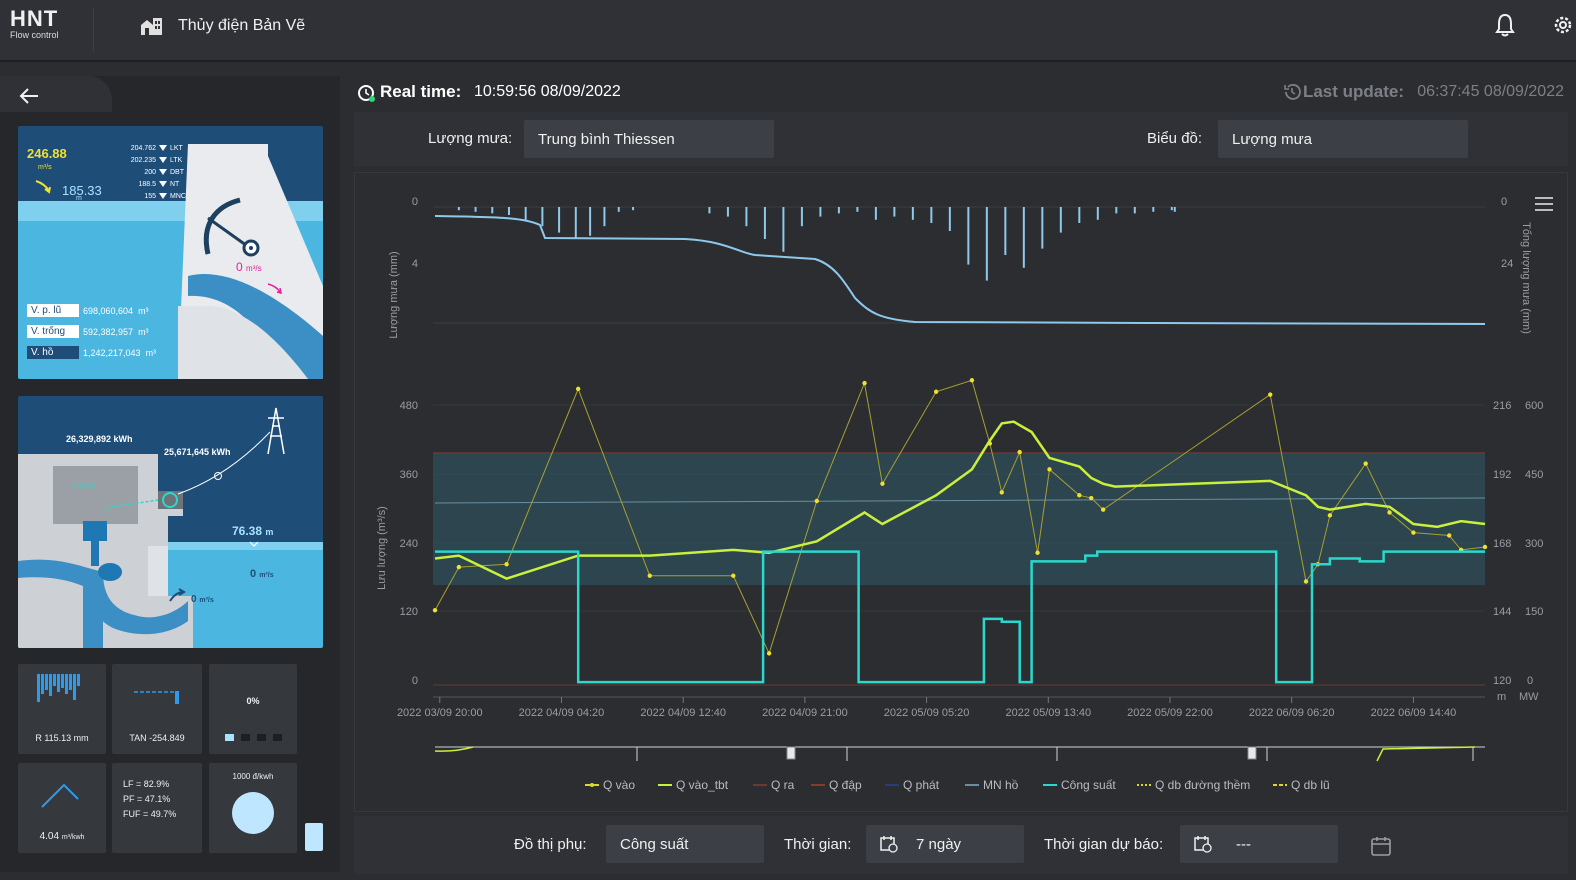 The width and height of the screenshot is (1576, 880). Describe the element at coordinates (912, 785) in the screenshot. I see `legend-item: Q phát` at that location.